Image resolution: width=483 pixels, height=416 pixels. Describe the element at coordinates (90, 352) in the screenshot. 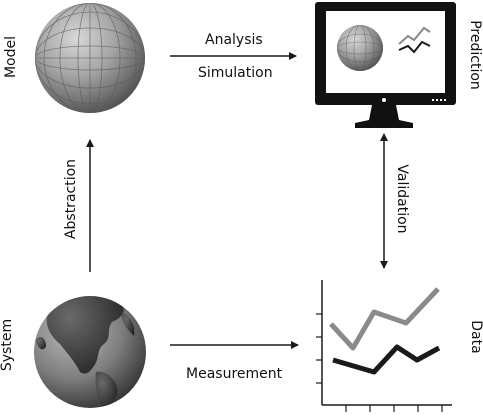

I see `globe-icon` at that location.